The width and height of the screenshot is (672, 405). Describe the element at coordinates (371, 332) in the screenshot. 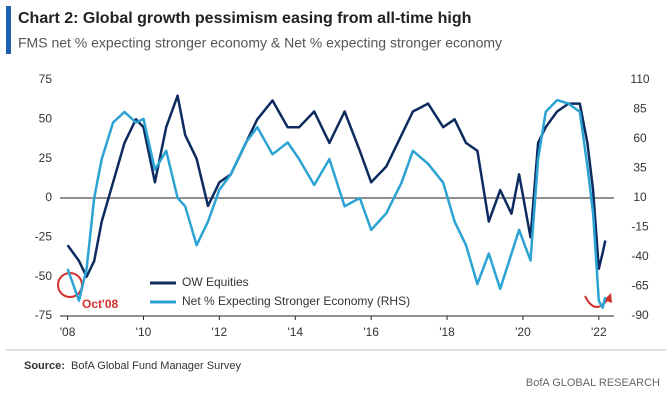

I see `x-tick-label: '16` at that location.